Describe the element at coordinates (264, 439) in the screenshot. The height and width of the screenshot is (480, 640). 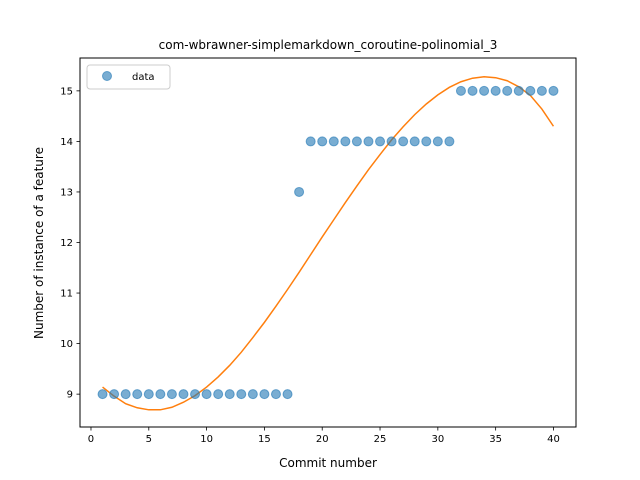
I see `x-tick-label: 15` at that location.